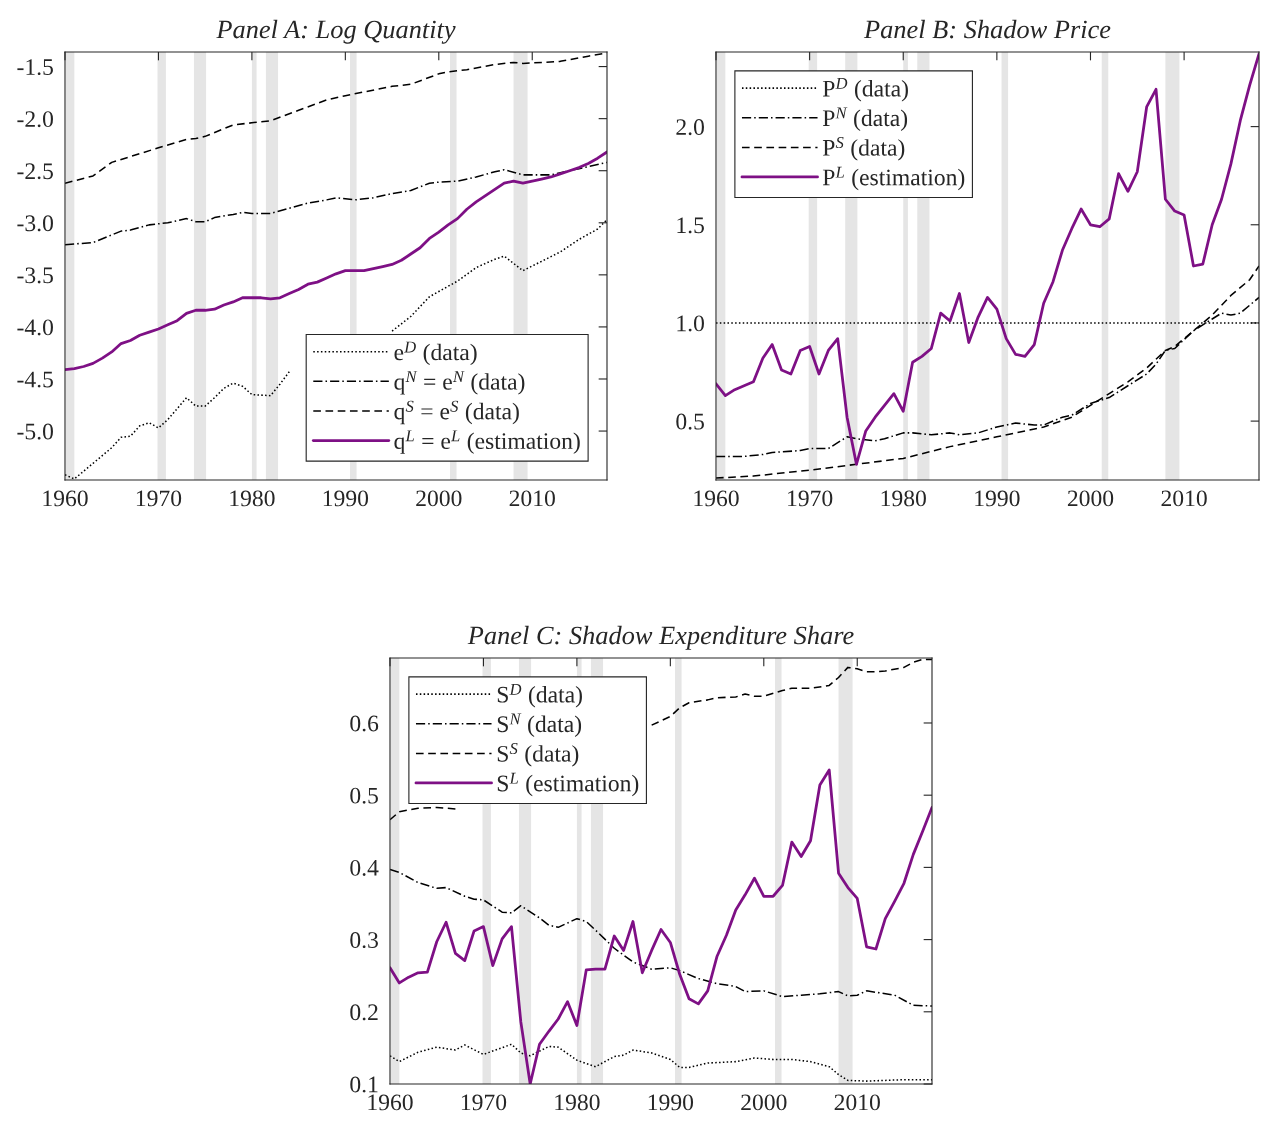  What do you see at coordinates (35, 327) in the screenshot?
I see `y-tick-label: -4.0` at bounding box center [35, 327].